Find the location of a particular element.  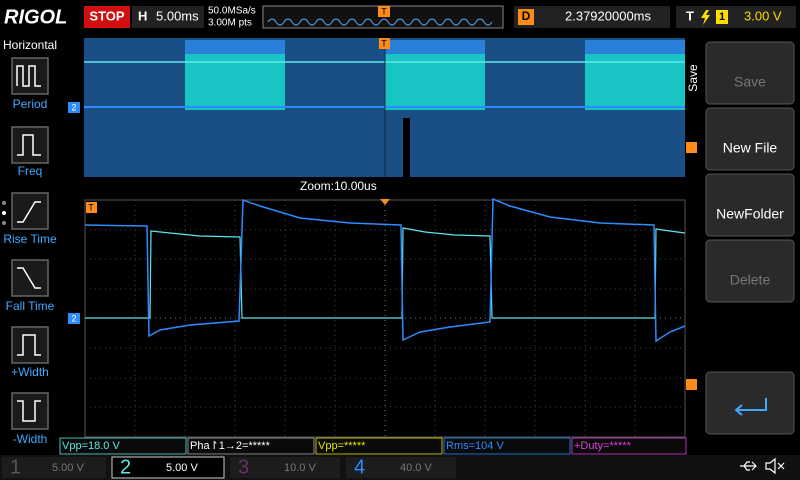

delay-box is located at coordinates (592, 17).